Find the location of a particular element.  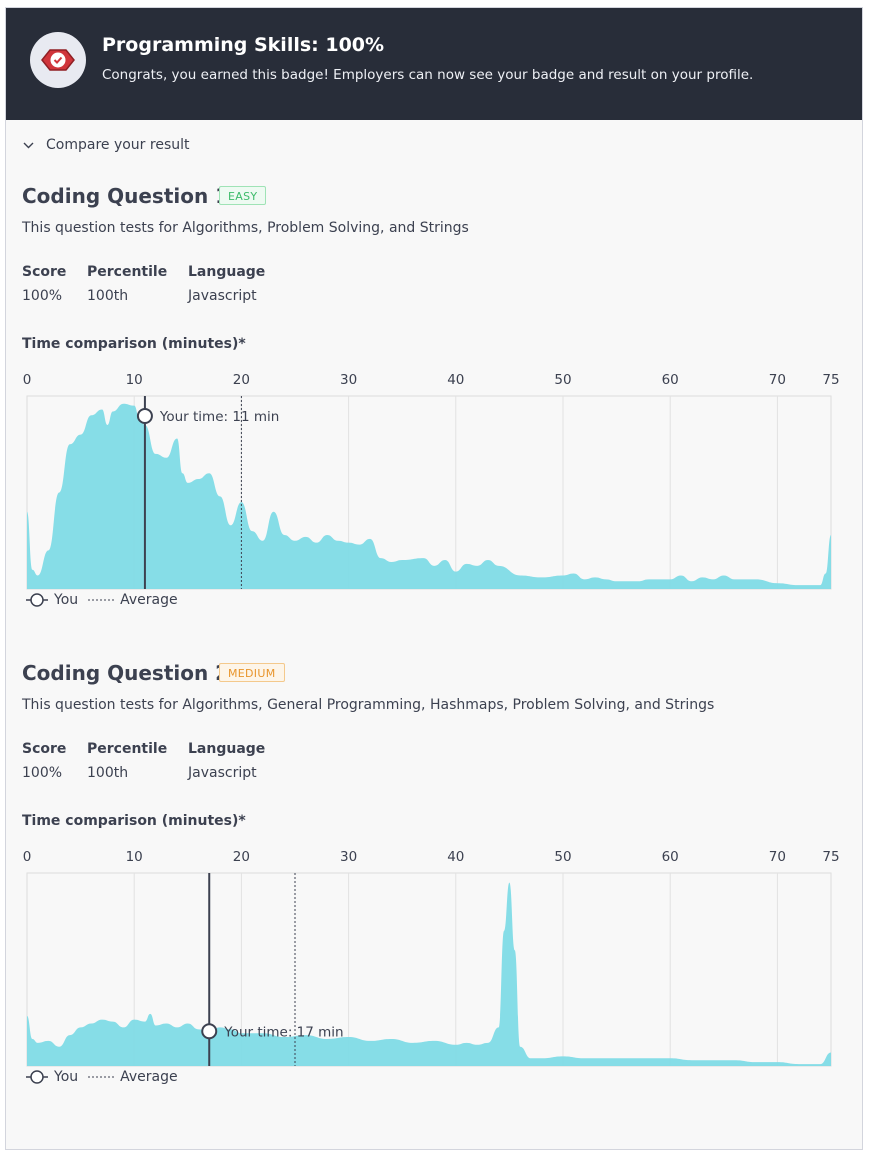

compare-result-toggle: Compare your result is located at coordinates (106, 145).